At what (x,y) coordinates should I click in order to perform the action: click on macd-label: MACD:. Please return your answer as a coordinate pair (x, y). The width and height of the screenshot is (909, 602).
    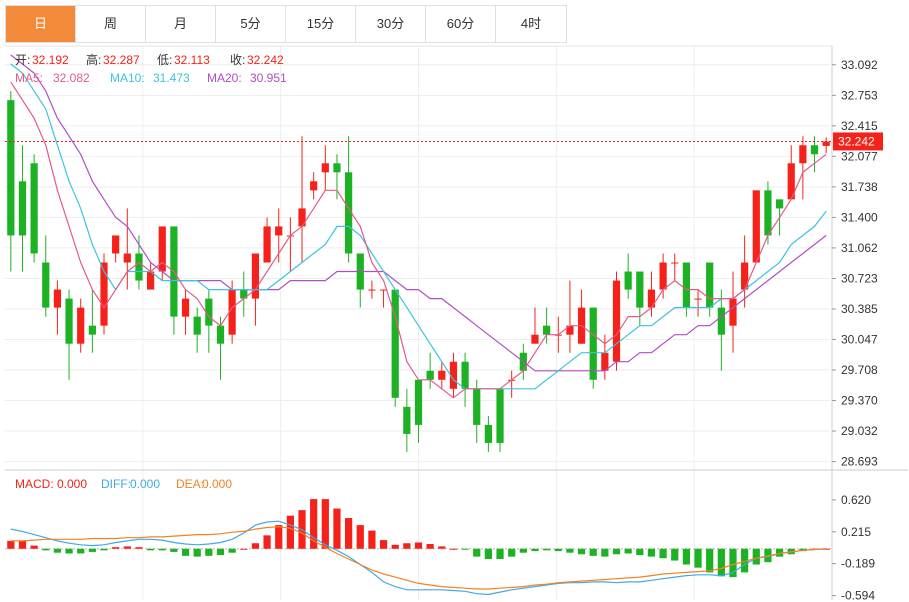
    Looking at the image, I should click on (34, 484).